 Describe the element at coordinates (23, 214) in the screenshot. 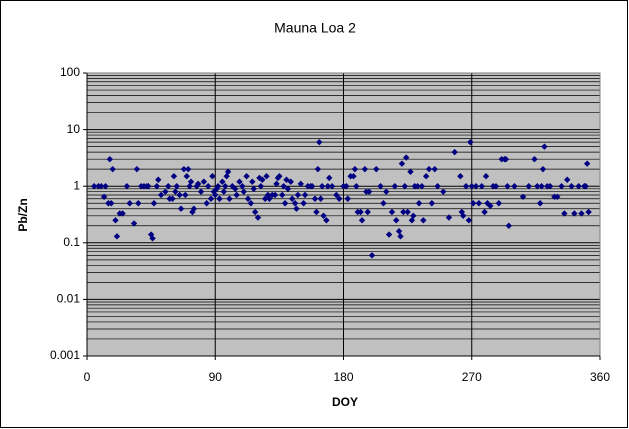

I see `y-axis-title: Pb/Zn` at that location.